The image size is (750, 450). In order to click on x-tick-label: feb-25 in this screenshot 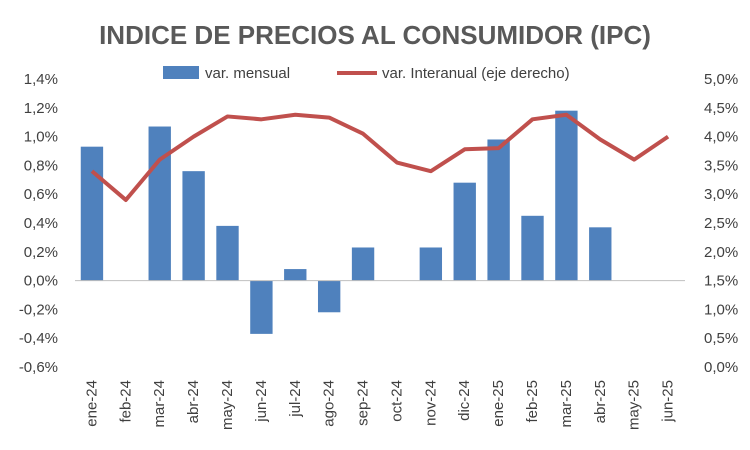, I will do `click(532, 401)`.